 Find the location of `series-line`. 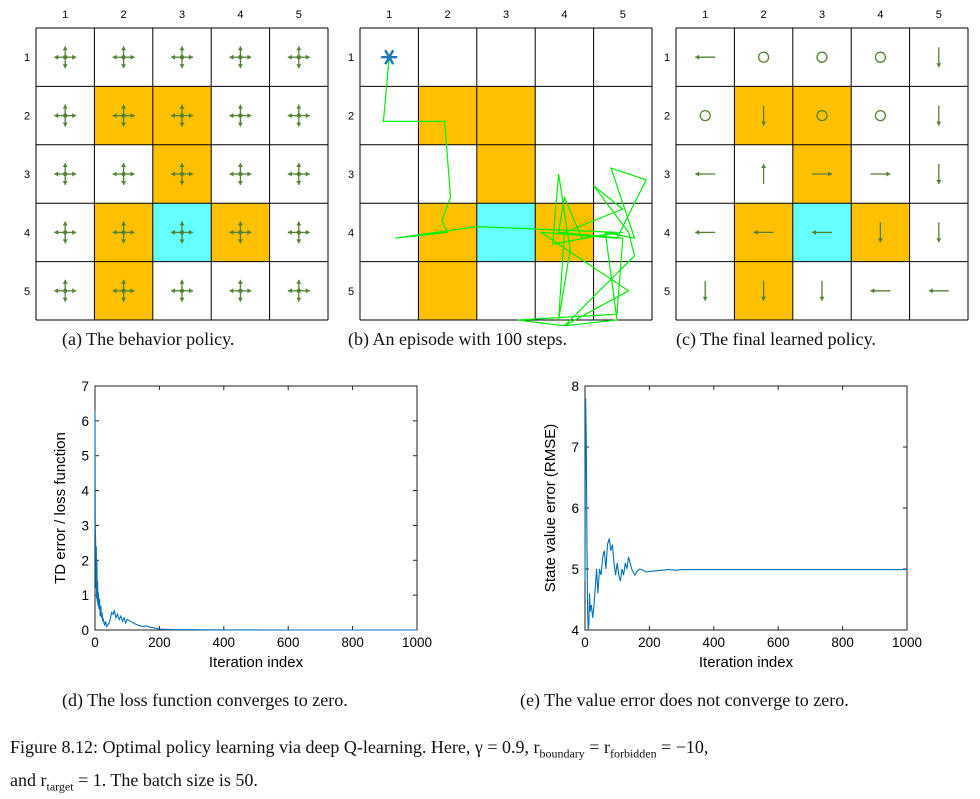

series-line is located at coordinates (745, 514).